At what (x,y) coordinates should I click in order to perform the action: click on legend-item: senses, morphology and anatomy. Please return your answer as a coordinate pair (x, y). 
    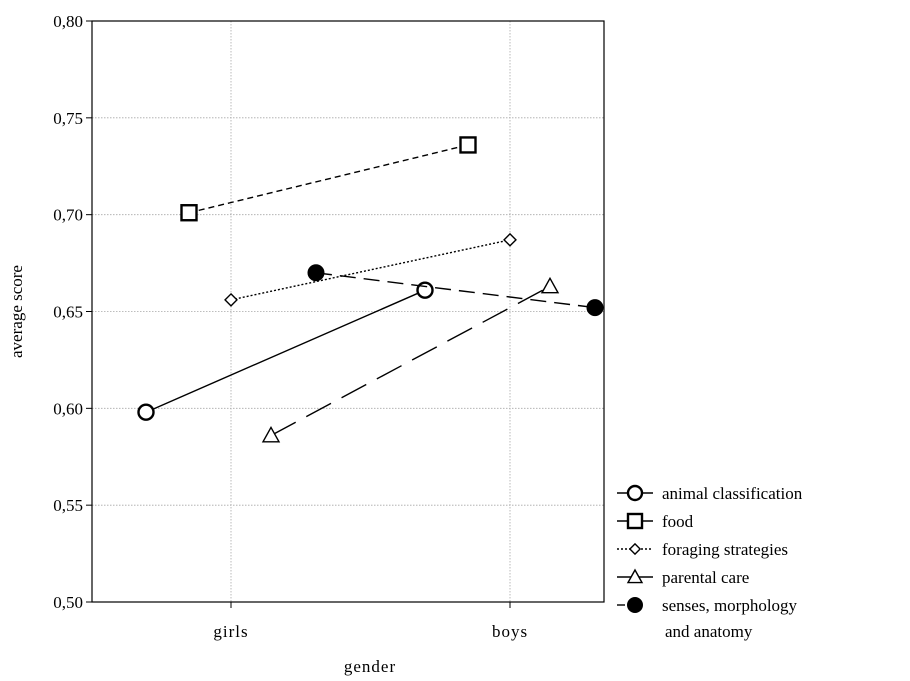
    Looking at the image, I should click on (707, 618).